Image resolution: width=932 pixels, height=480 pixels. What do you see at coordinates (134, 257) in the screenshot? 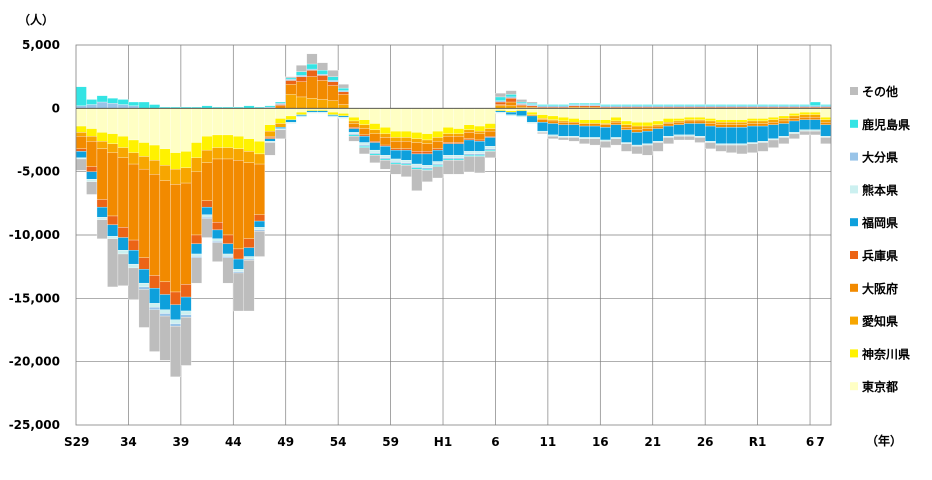
I see `bar-segment-S34-福岡県` at bounding box center [134, 257].